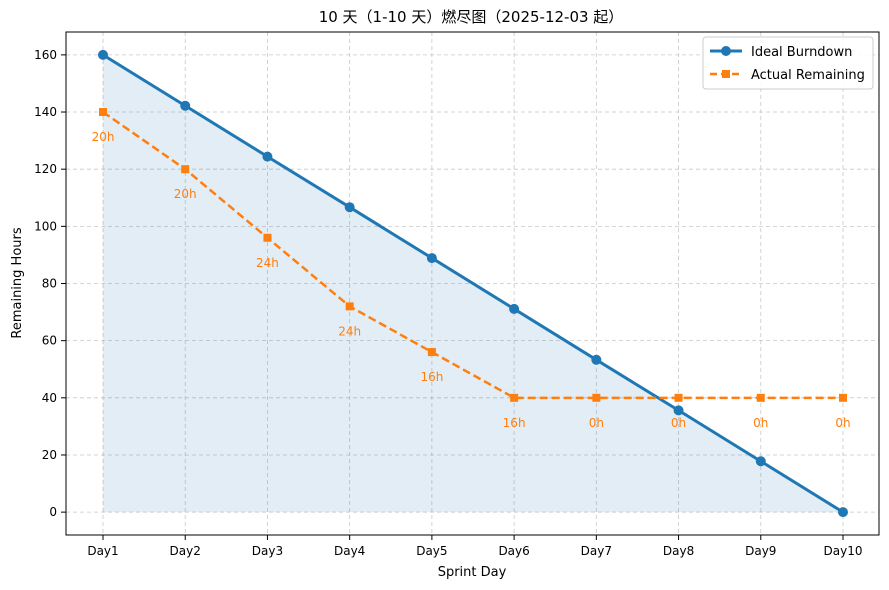 The height and width of the screenshot is (590, 889). What do you see at coordinates (472, 572) in the screenshot?
I see `x-axis-title: Sprint Day` at bounding box center [472, 572].